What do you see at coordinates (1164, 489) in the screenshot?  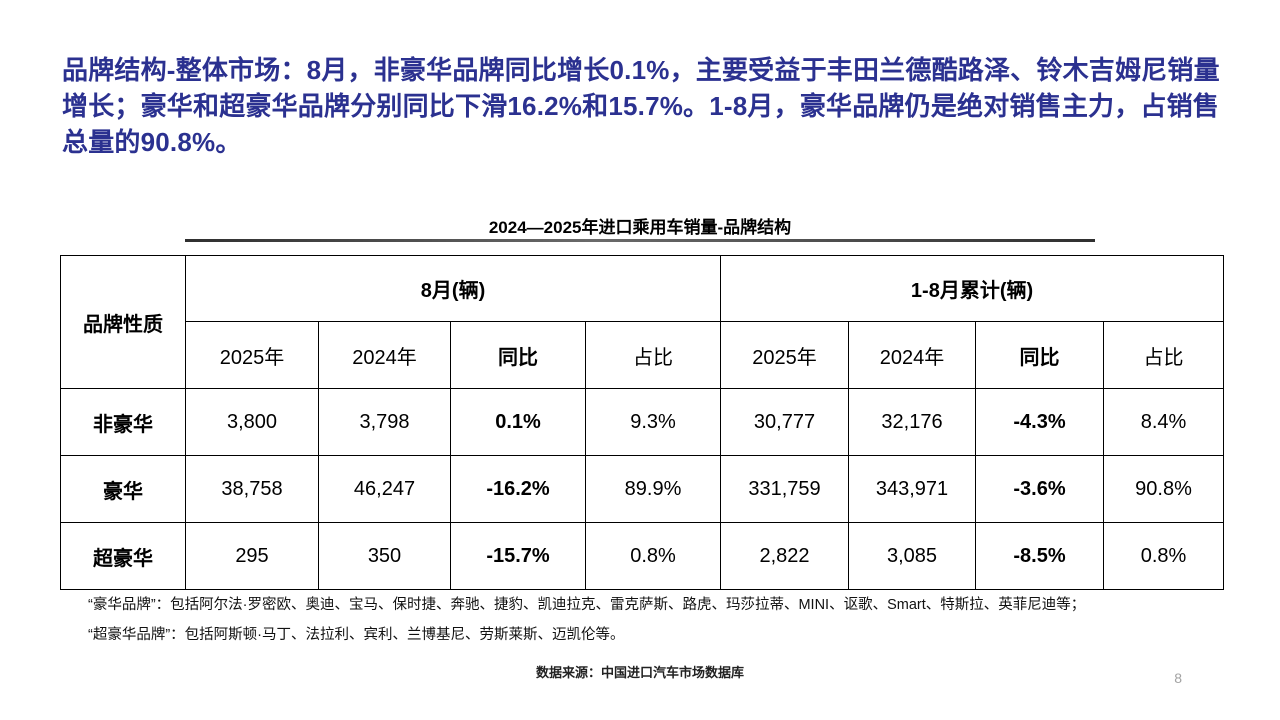 I see `cell-share-cum: 90.8%` at bounding box center [1164, 489].